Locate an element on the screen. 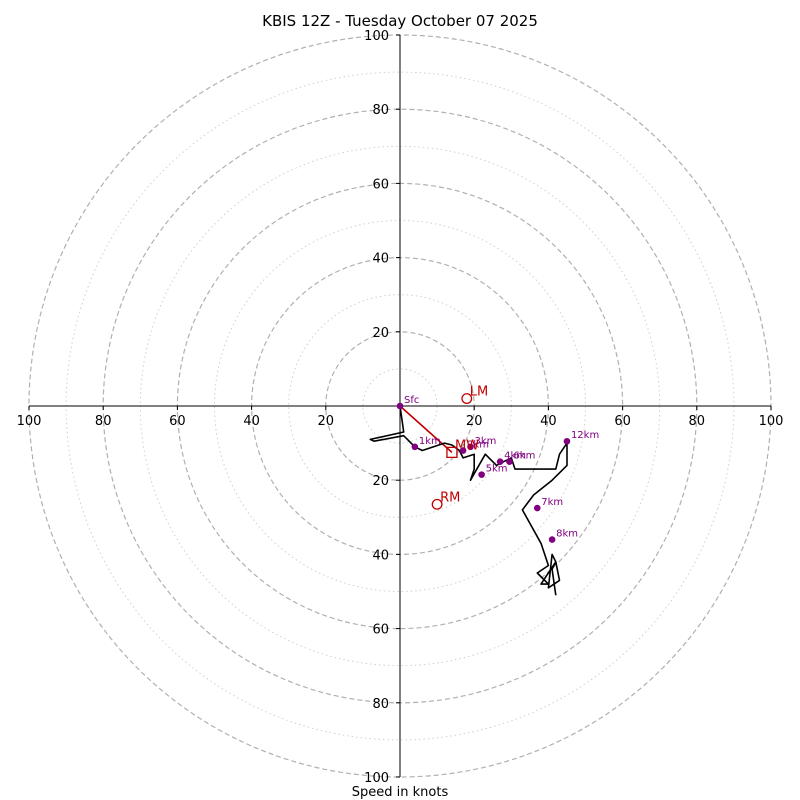 The image size is (800, 800). height-point-Sfc is located at coordinates (400, 406).